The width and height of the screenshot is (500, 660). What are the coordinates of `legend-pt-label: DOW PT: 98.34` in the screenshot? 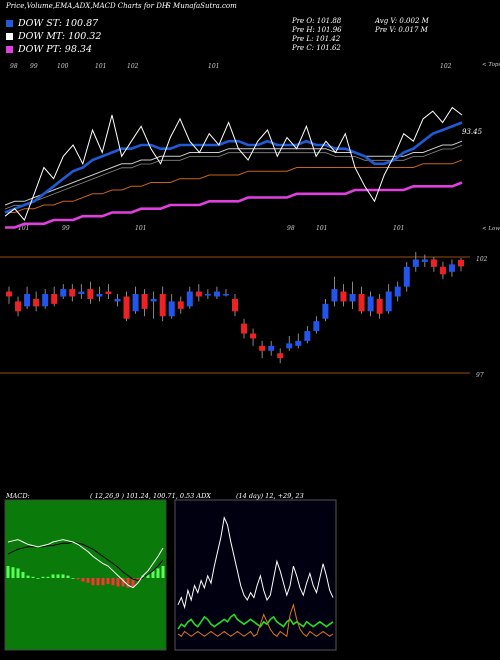 It's located at (55, 49).